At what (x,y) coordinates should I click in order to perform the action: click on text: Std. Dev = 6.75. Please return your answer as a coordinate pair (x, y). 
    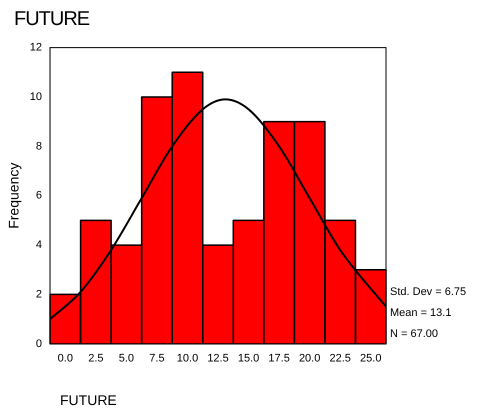
    Looking at the image, I should click on (428, 292).